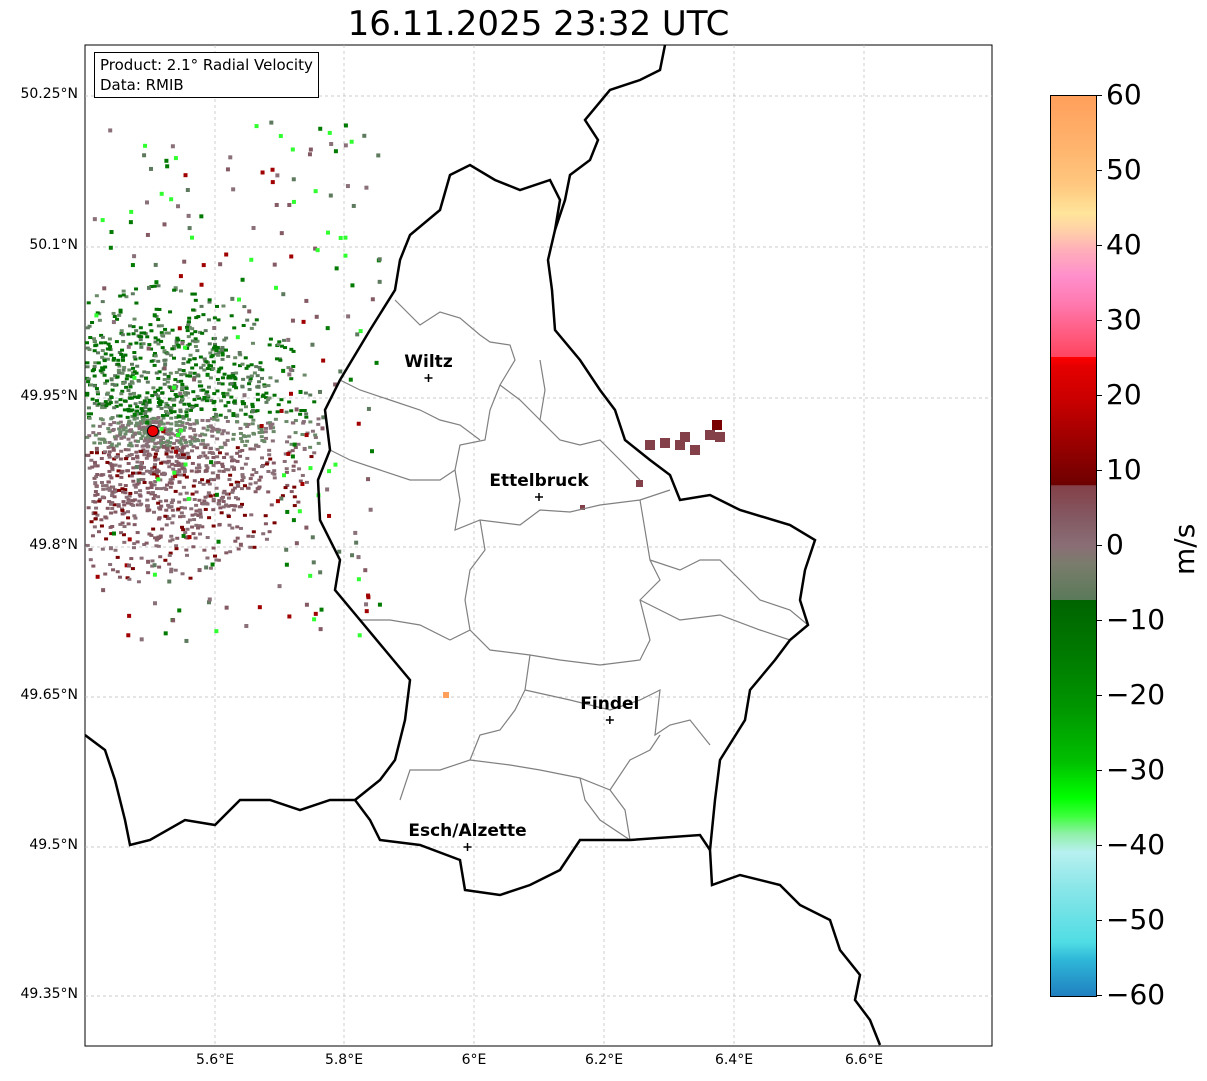 This screenshot has height=1081, width=1207. Describe the element at coordinates (1119, 319) in the screenshot. I see `colorbar-tick: 30` at that location.